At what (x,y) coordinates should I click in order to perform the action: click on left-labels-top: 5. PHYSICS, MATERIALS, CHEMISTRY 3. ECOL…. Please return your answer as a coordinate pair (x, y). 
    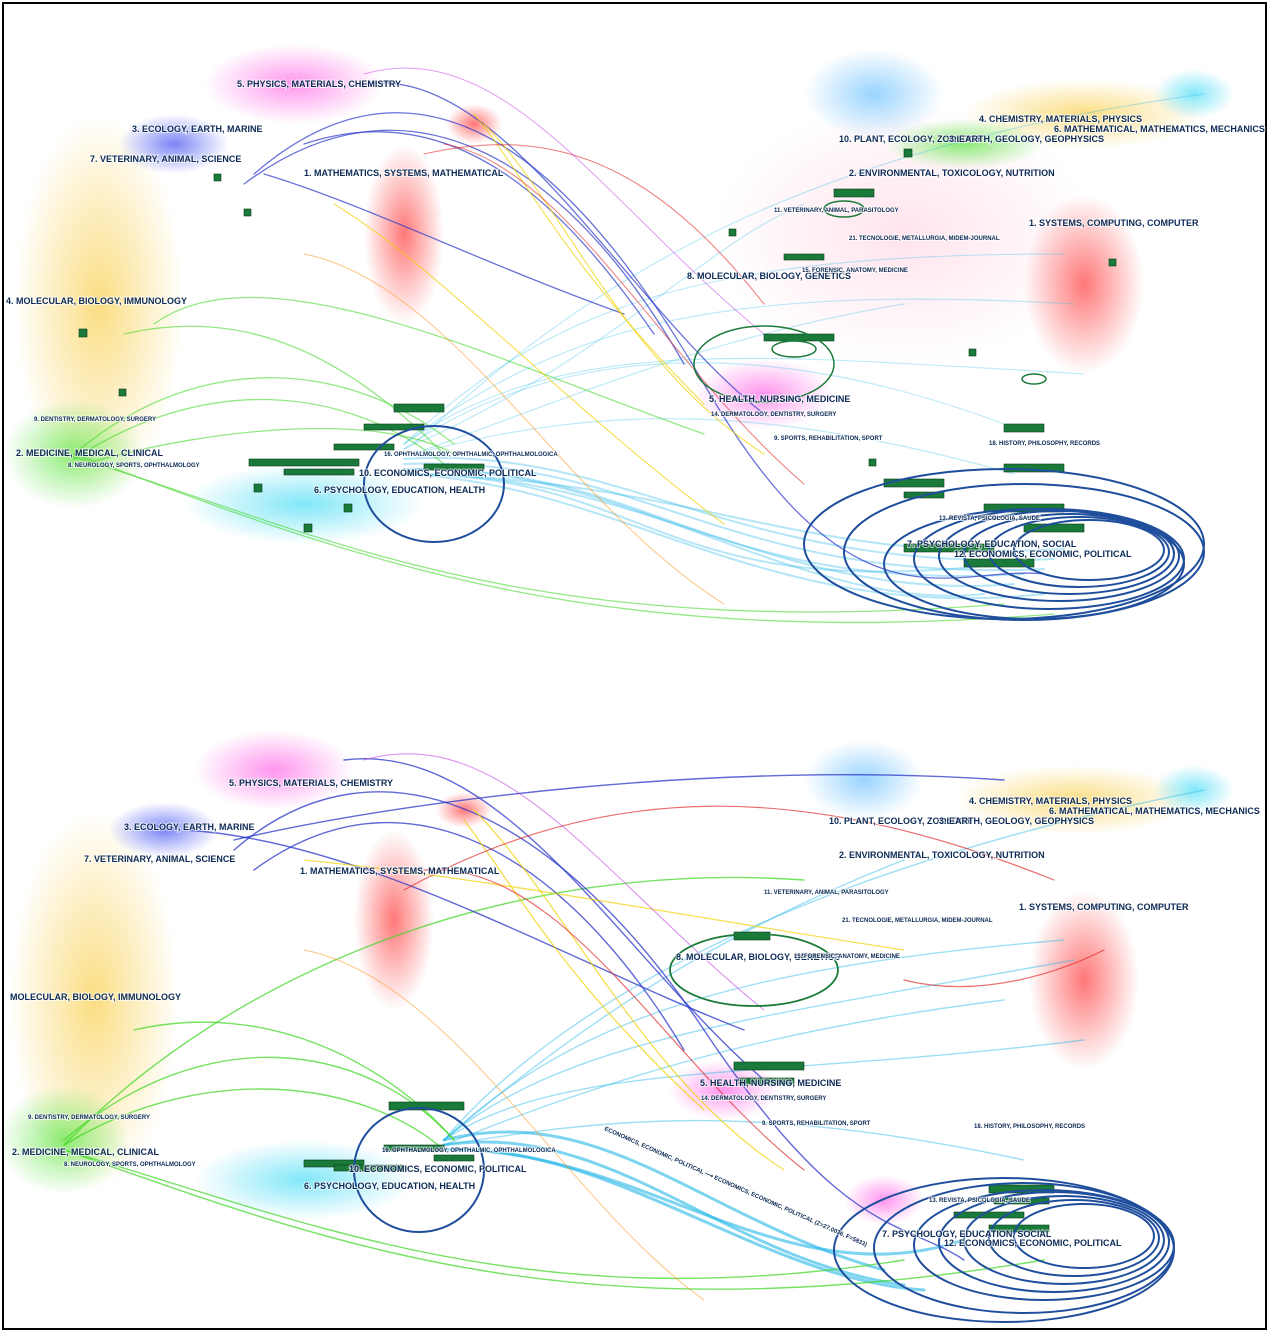
    Looking at the image, I should click on (282, 287).